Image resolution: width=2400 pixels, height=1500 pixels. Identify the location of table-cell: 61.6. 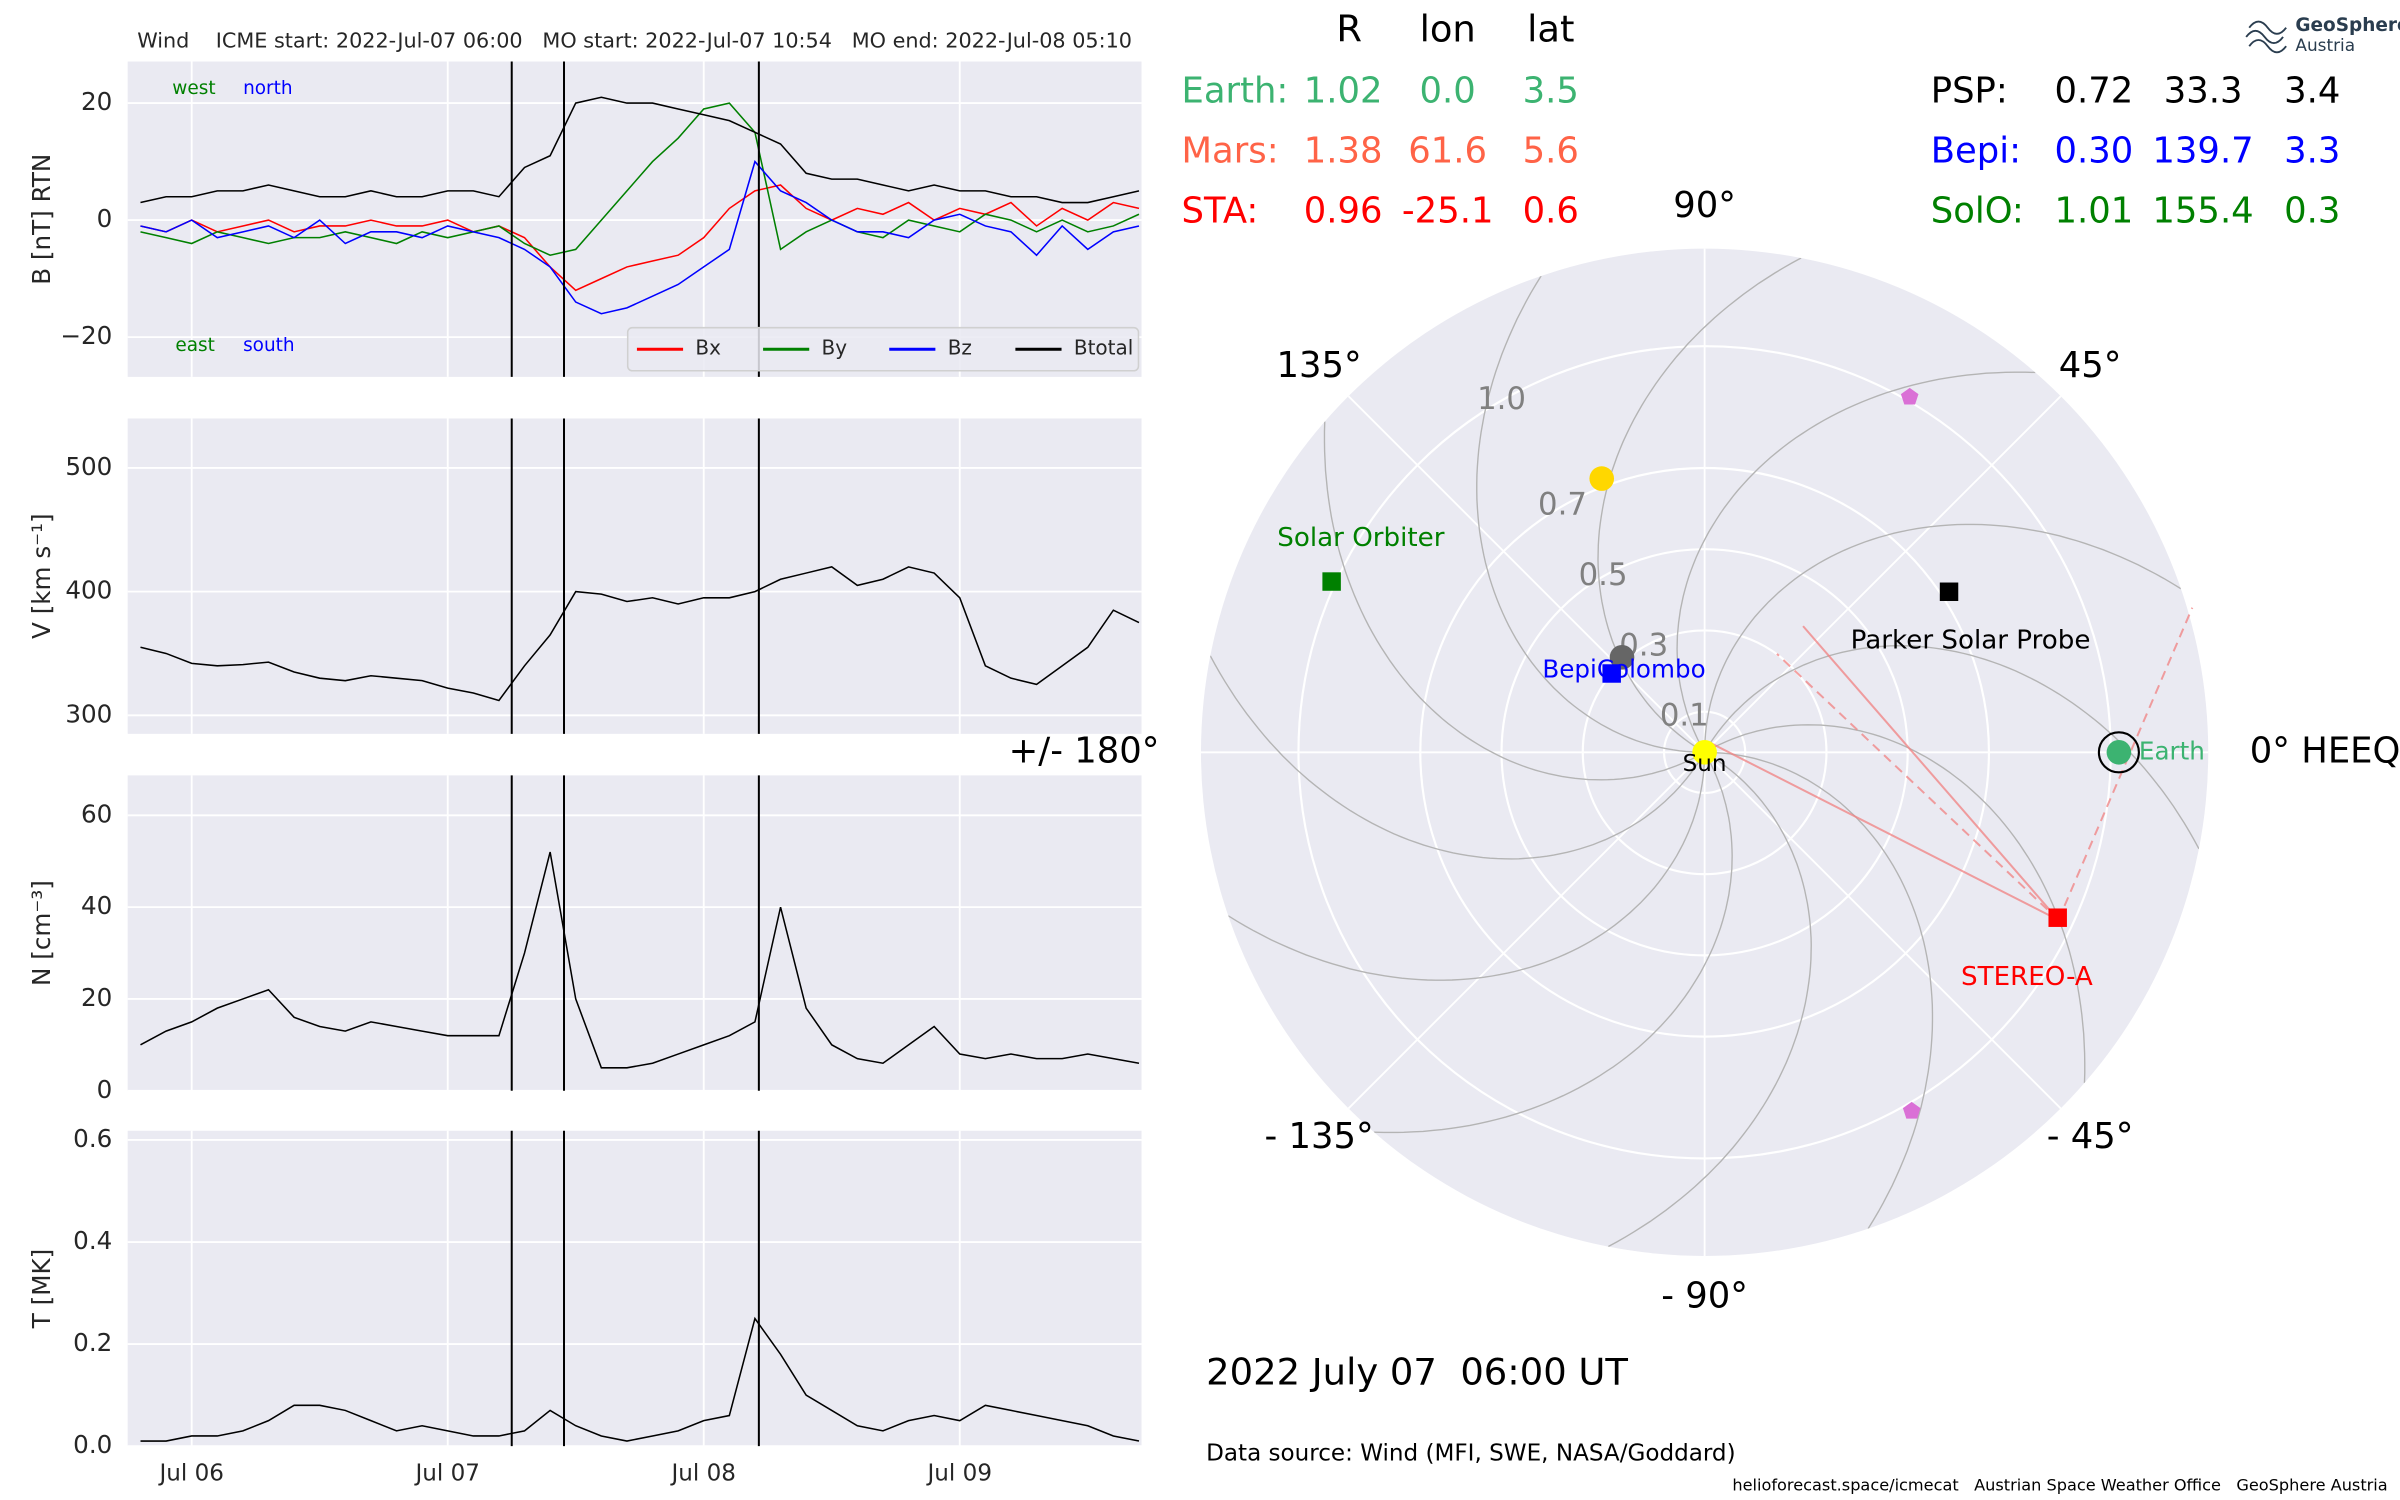
(1447, 150).